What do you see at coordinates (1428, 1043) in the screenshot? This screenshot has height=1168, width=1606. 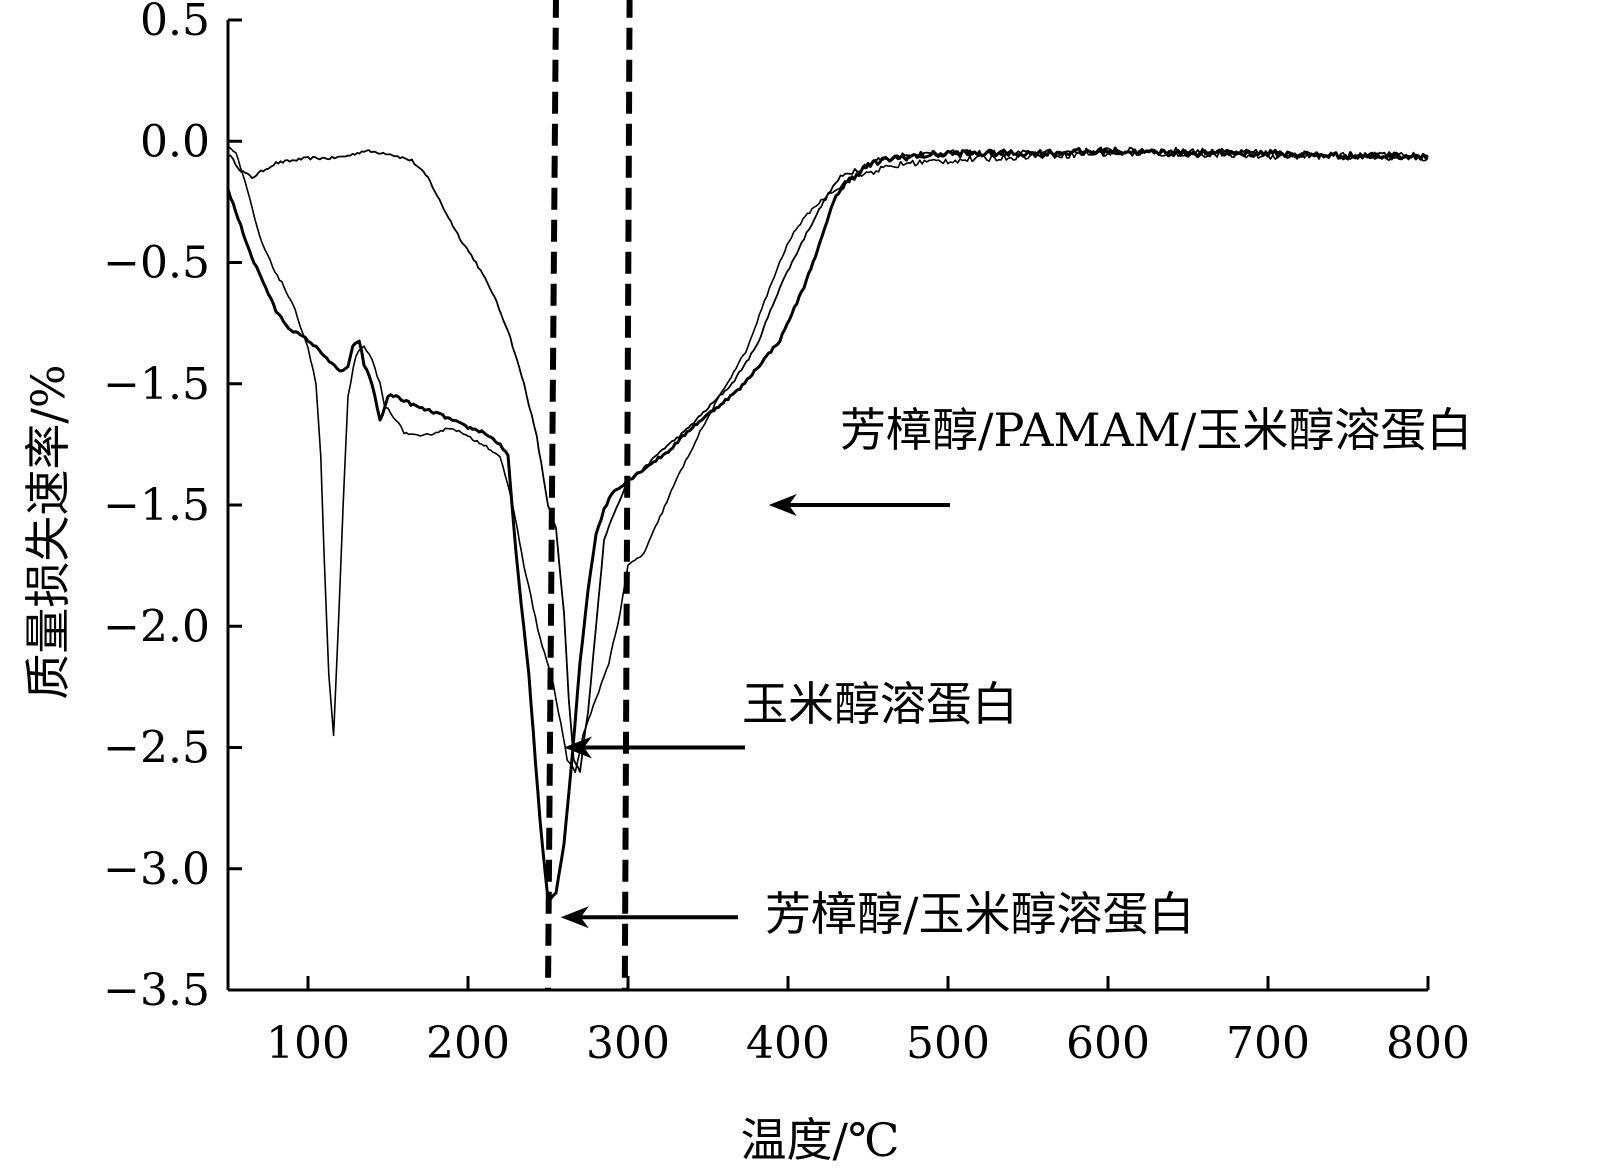 I see `x-tick-label: 800` at bounding box center [1428, 1043].